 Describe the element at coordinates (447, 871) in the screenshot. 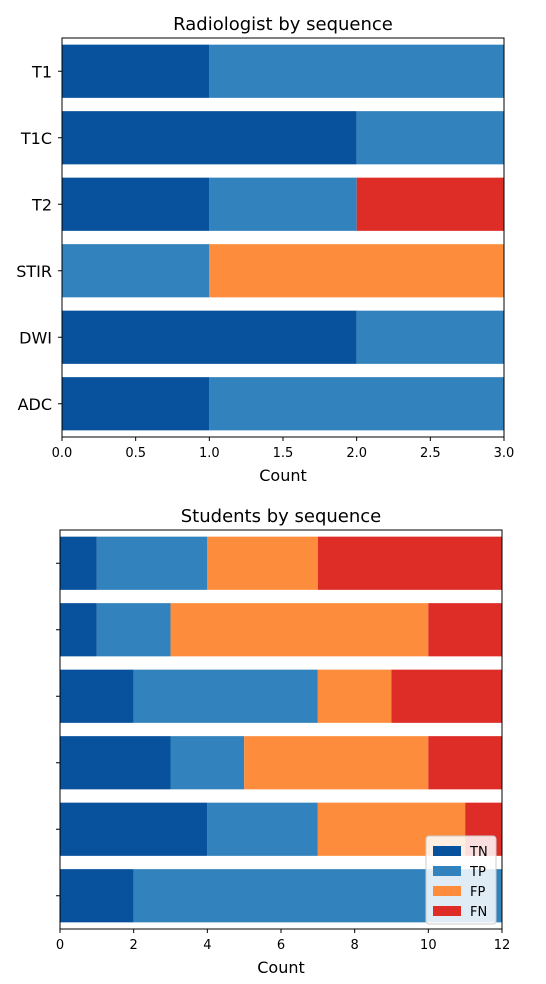

I see `legend-swatch-tp` at that location.